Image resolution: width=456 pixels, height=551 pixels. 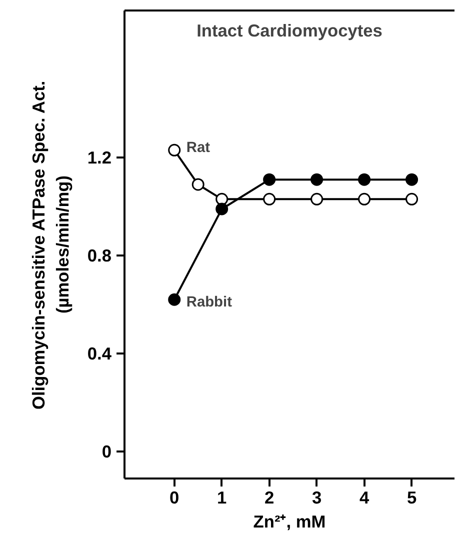 What do you see at coordinates (269, 498) in the screenshot?
I see `x-tick-label: 2` at bounding box center [269, 498].